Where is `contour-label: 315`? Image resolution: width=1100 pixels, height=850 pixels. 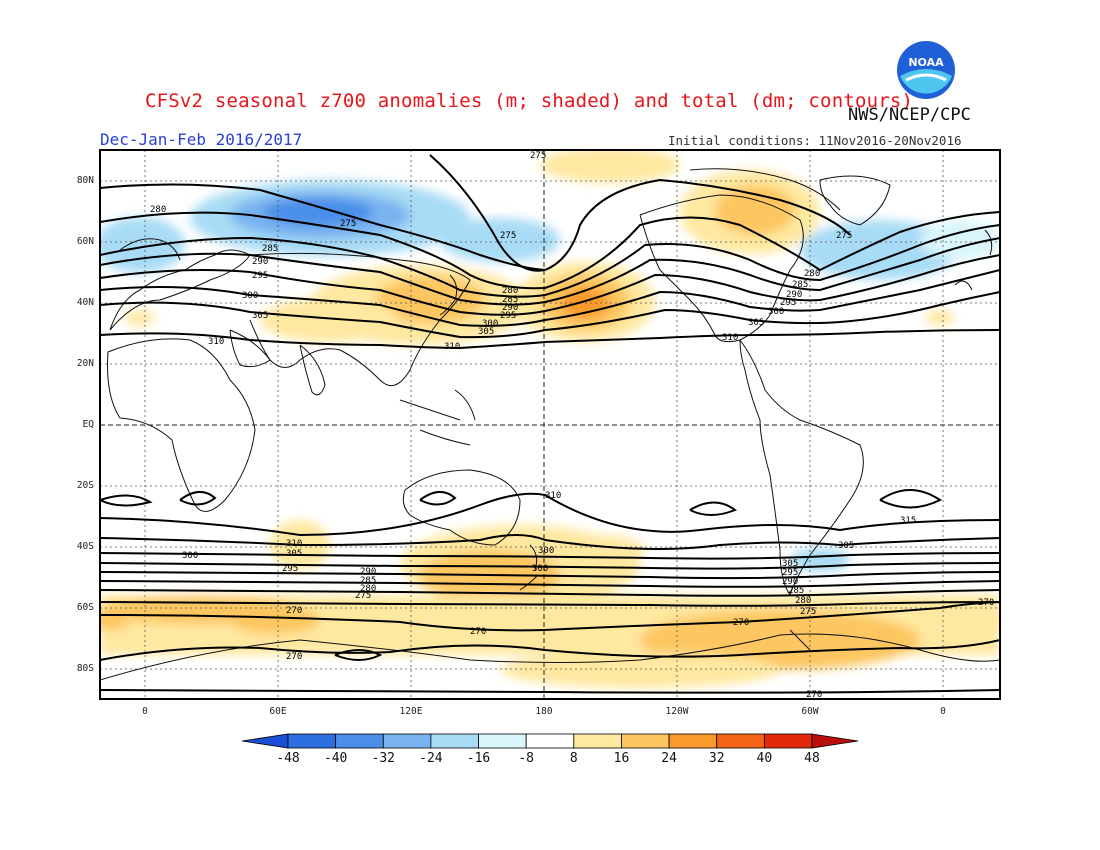 contour-label: 315 is located at coordinates (908, 521).